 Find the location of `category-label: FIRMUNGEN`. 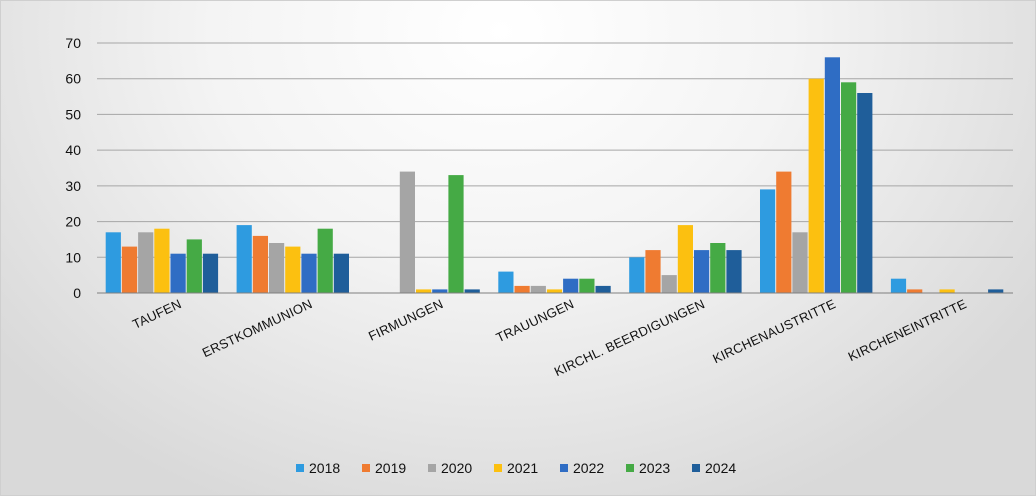

category-label: FIRMUNGEN is located at coordinates (405, 320).